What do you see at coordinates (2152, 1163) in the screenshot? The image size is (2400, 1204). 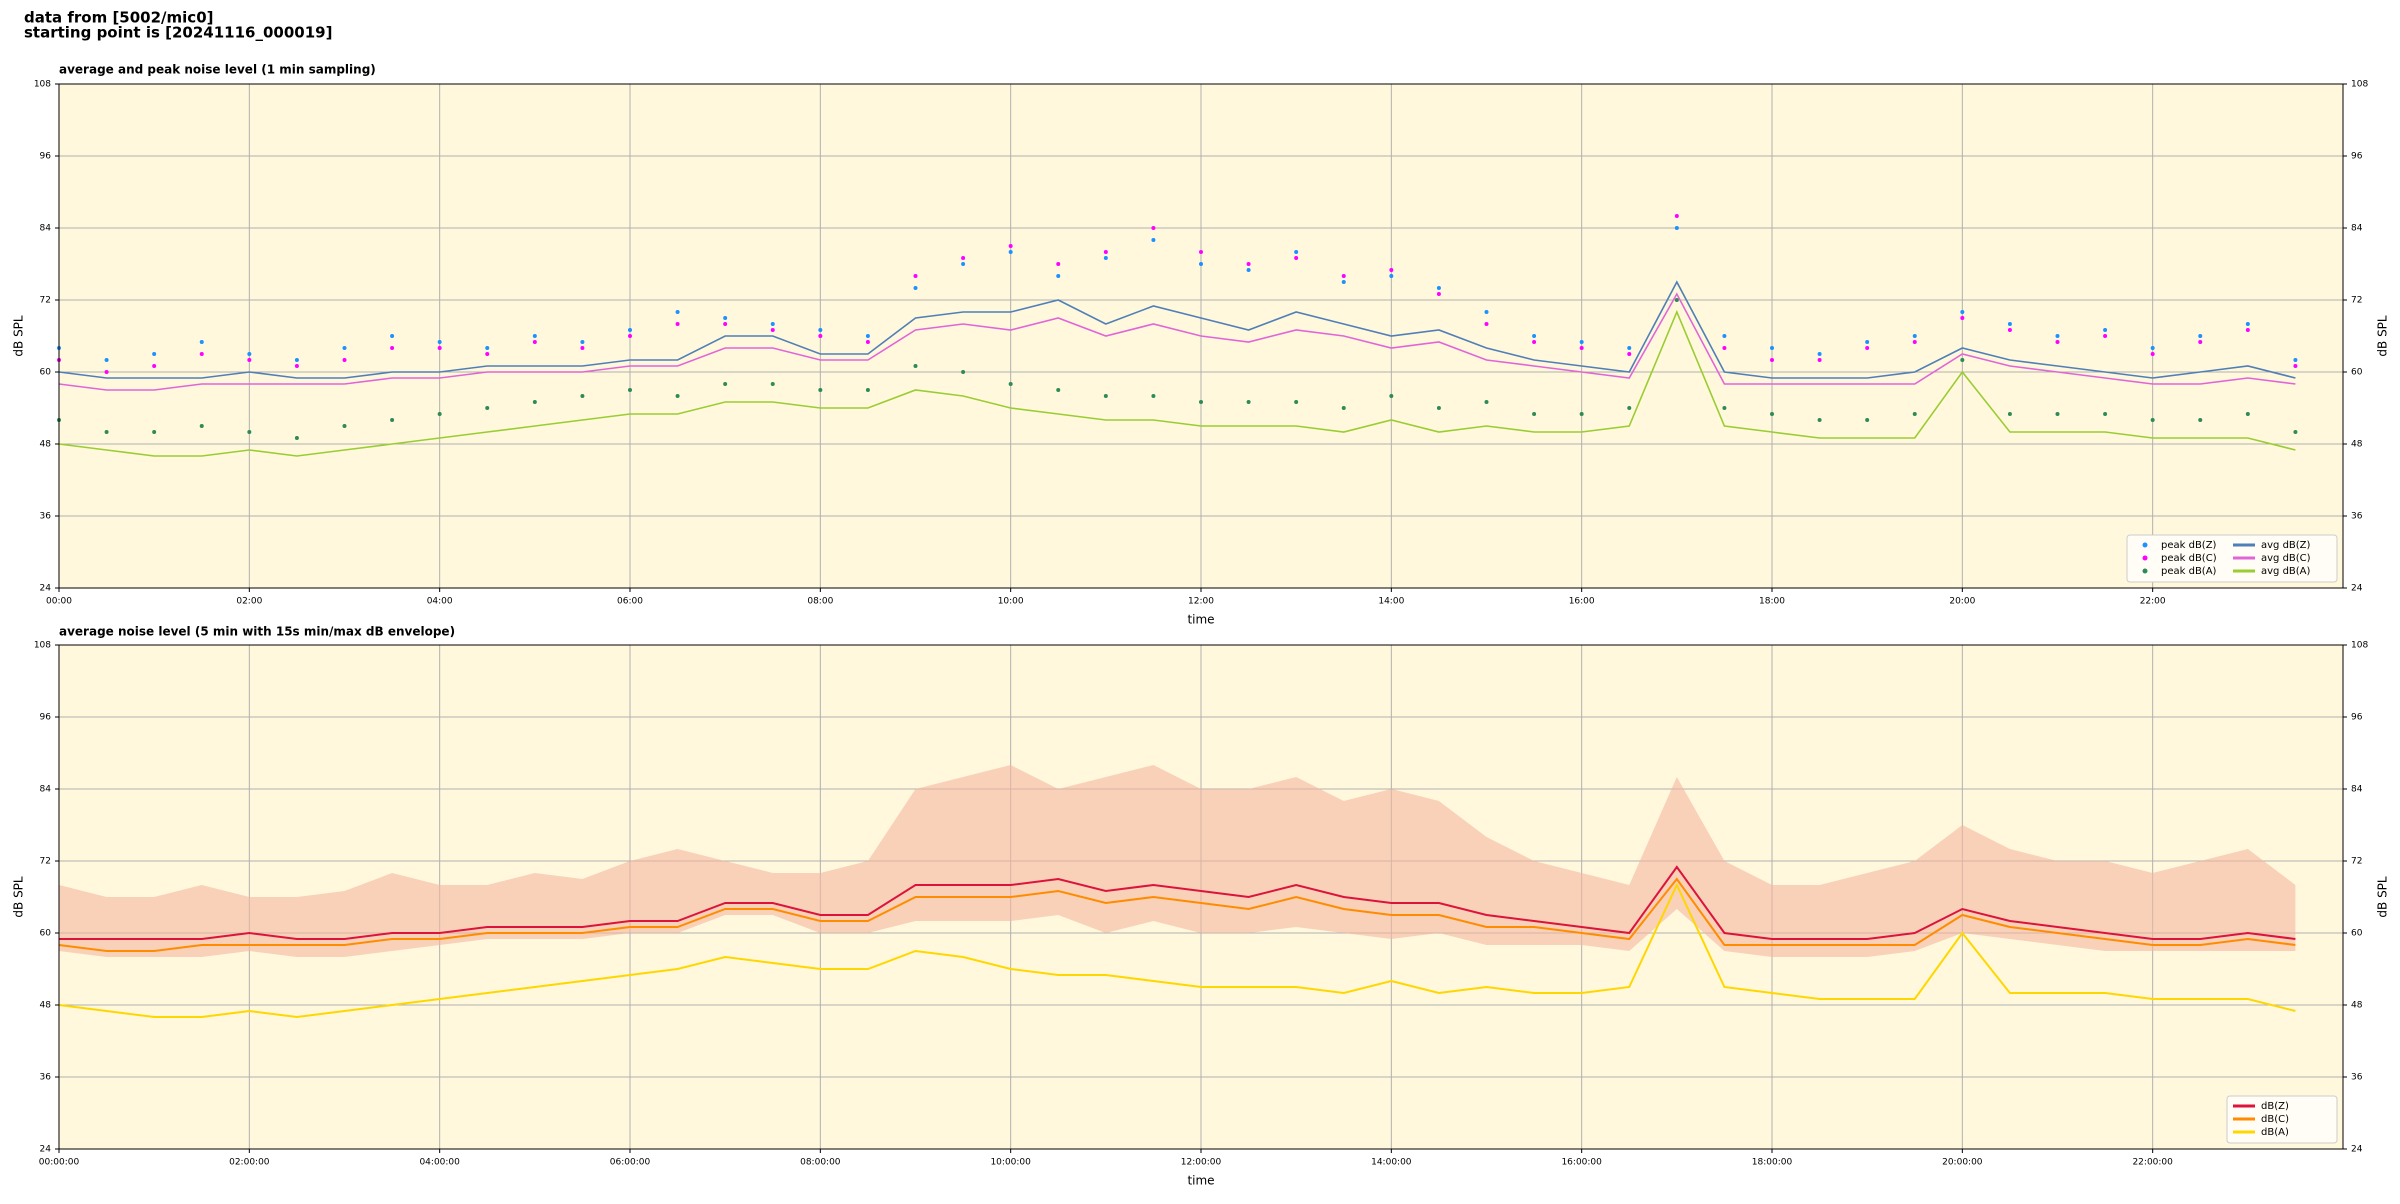 I see `x-tick-label: 22:00:00` at bounding box center [2152, 1163].